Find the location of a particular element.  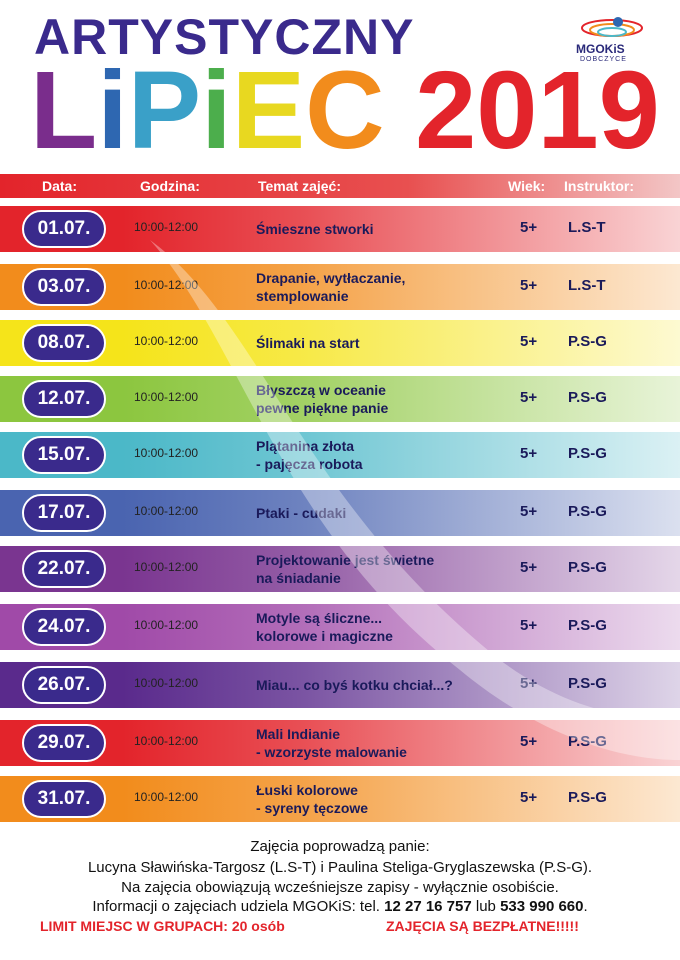

title-letter: P is located at coordinates (164, 110).